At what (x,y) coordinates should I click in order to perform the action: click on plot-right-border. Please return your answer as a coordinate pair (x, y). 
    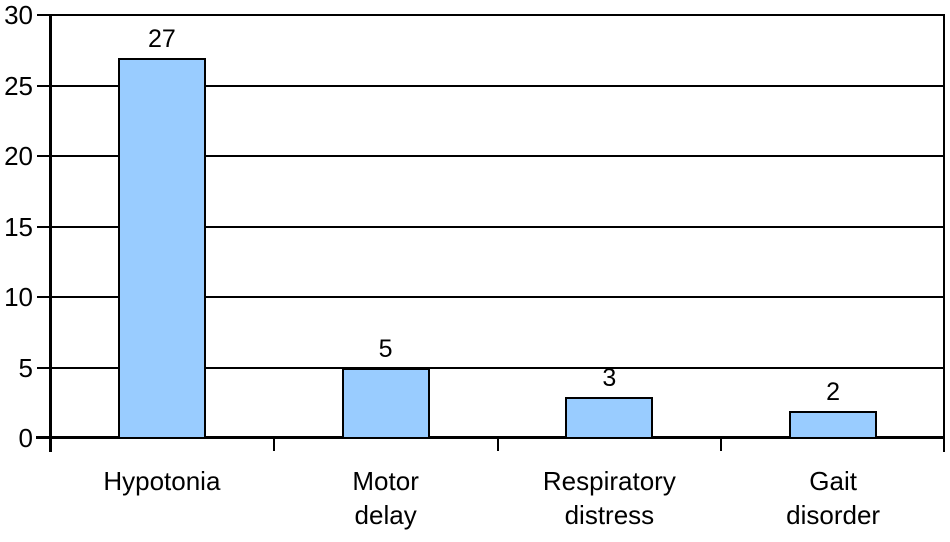
    Looking at the image, I should click on (944, 233).